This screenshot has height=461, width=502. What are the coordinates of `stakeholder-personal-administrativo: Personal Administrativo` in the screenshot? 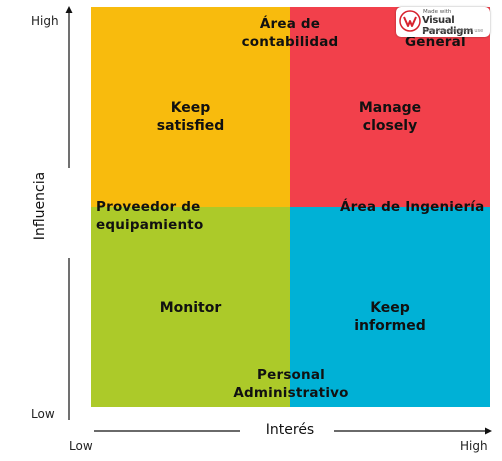 It's located at (291, 384).